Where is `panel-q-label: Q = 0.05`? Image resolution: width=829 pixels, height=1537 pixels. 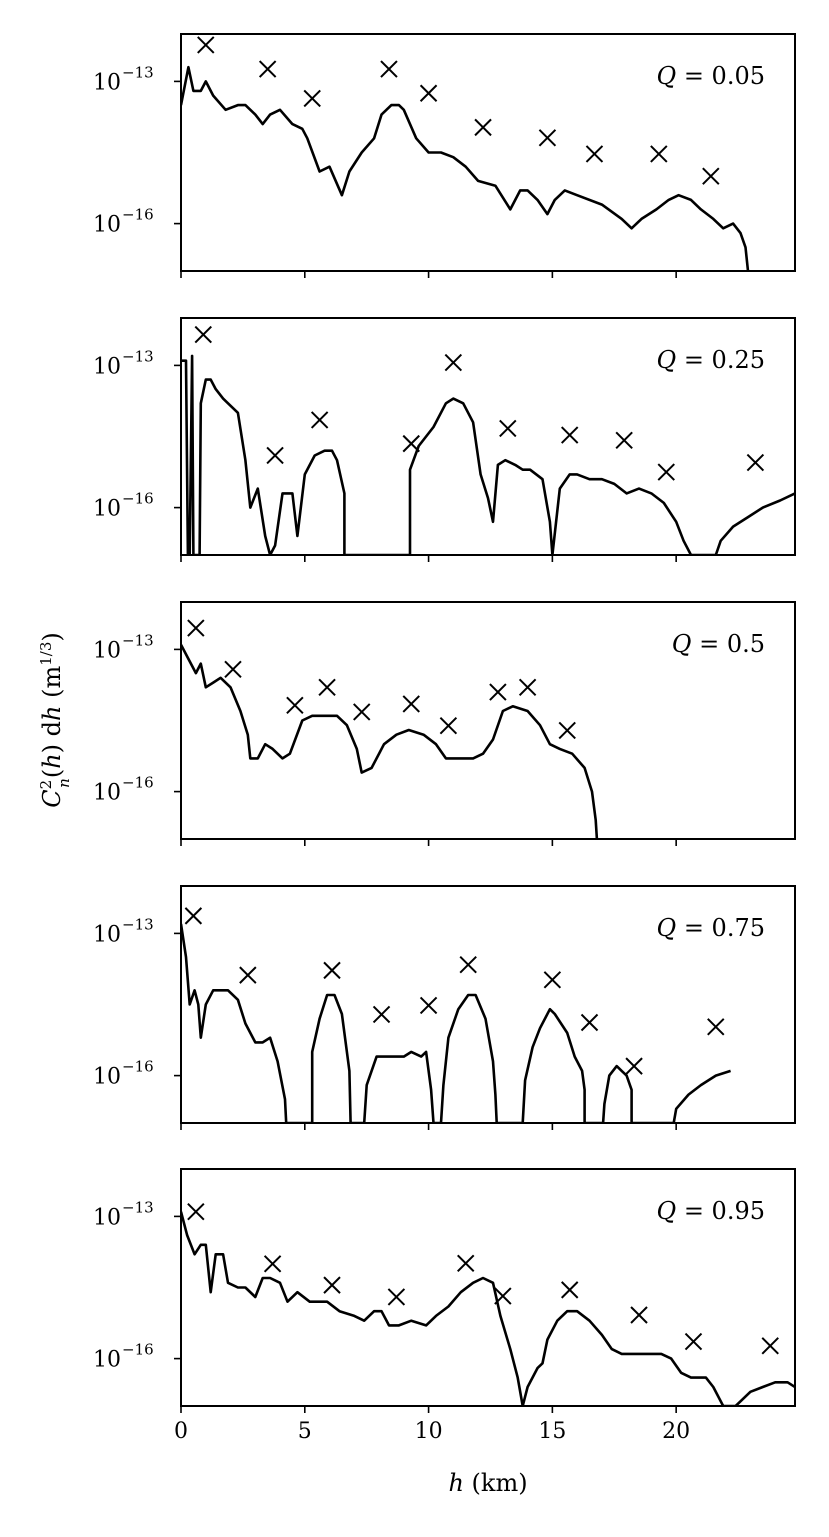
panel-q-label: Q = 0.05 is located at coordinates (711, 76).